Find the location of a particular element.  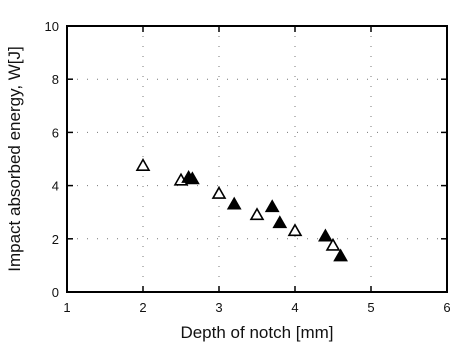

y-tick-label: 2 is located at coordinates (55, 239).